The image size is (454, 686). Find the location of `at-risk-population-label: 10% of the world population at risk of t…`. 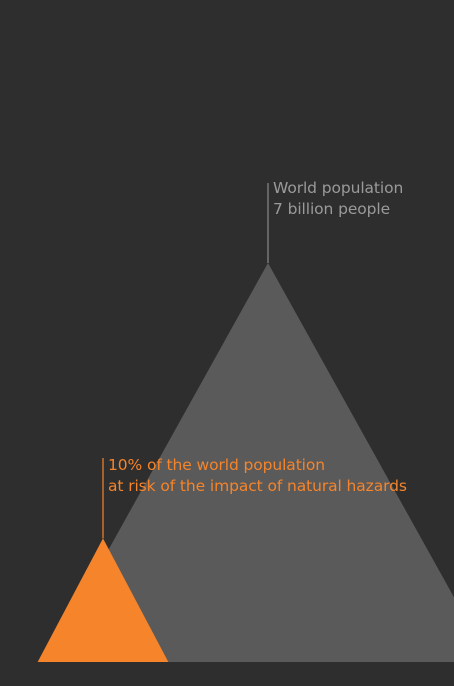

at-risk-population-label: 10% of the world population at risk of t… is located at coordinates (257, 476).